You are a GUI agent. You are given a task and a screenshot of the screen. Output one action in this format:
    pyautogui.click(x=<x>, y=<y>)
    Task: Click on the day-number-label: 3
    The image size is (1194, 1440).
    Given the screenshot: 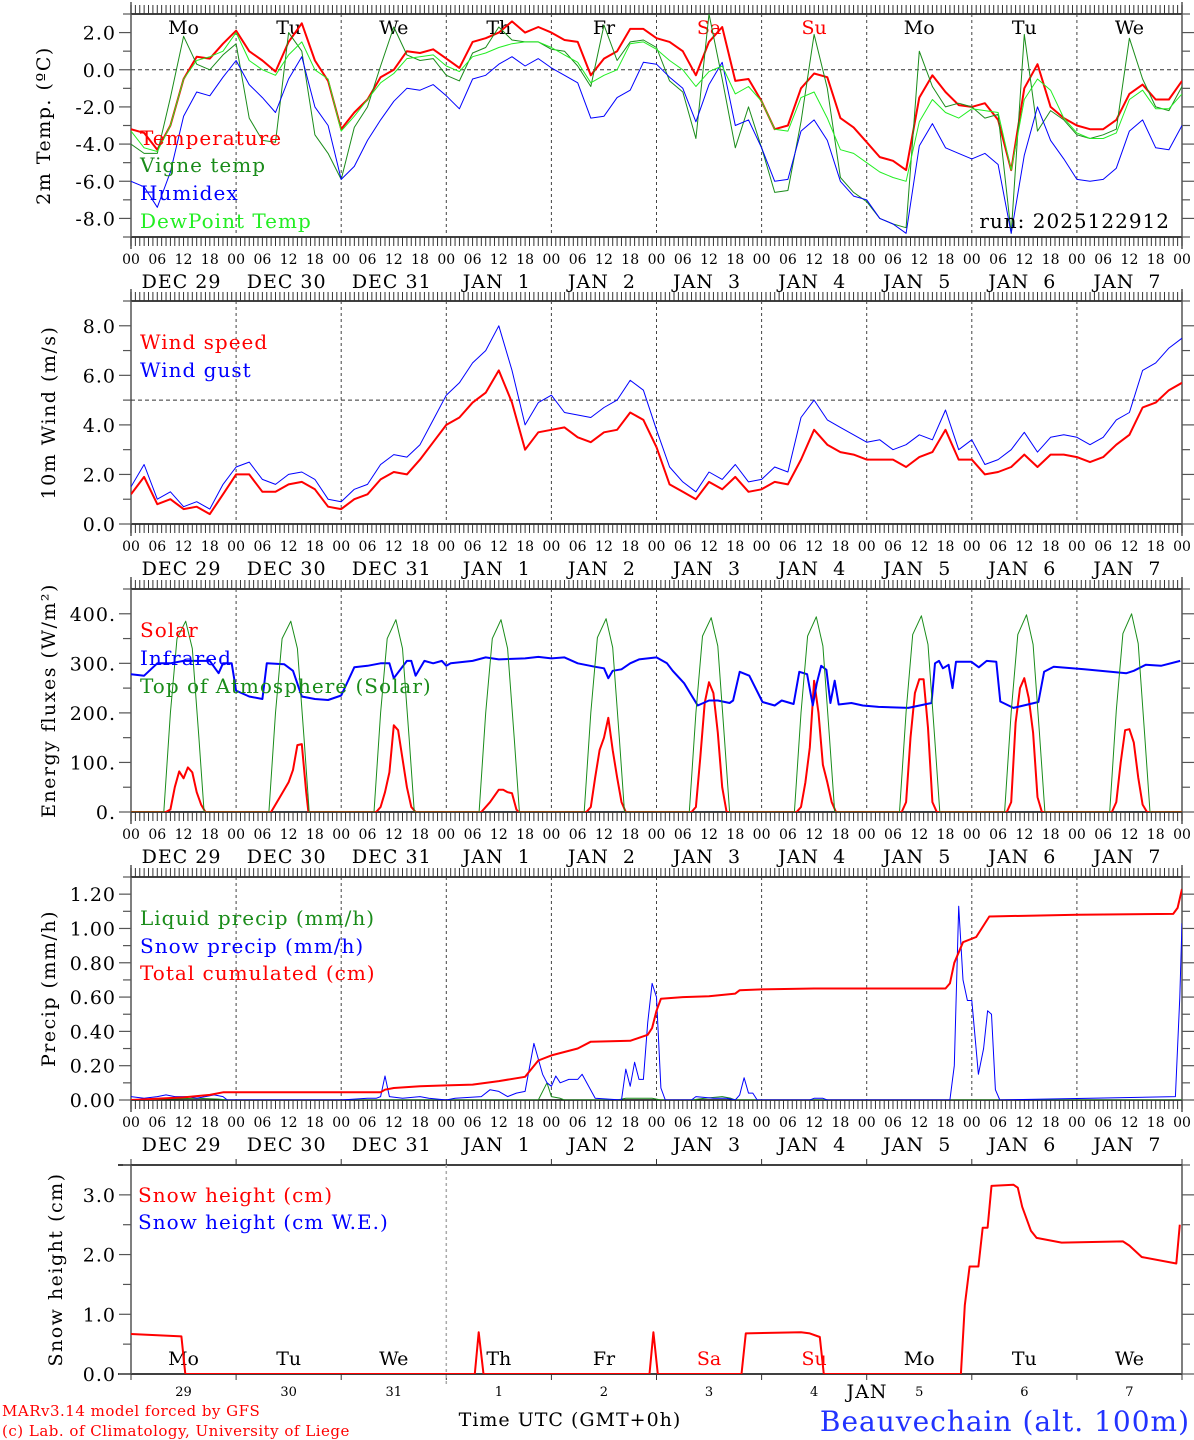 What is the action you would take?
    pyautogui.click(x=709, y=1392)
    